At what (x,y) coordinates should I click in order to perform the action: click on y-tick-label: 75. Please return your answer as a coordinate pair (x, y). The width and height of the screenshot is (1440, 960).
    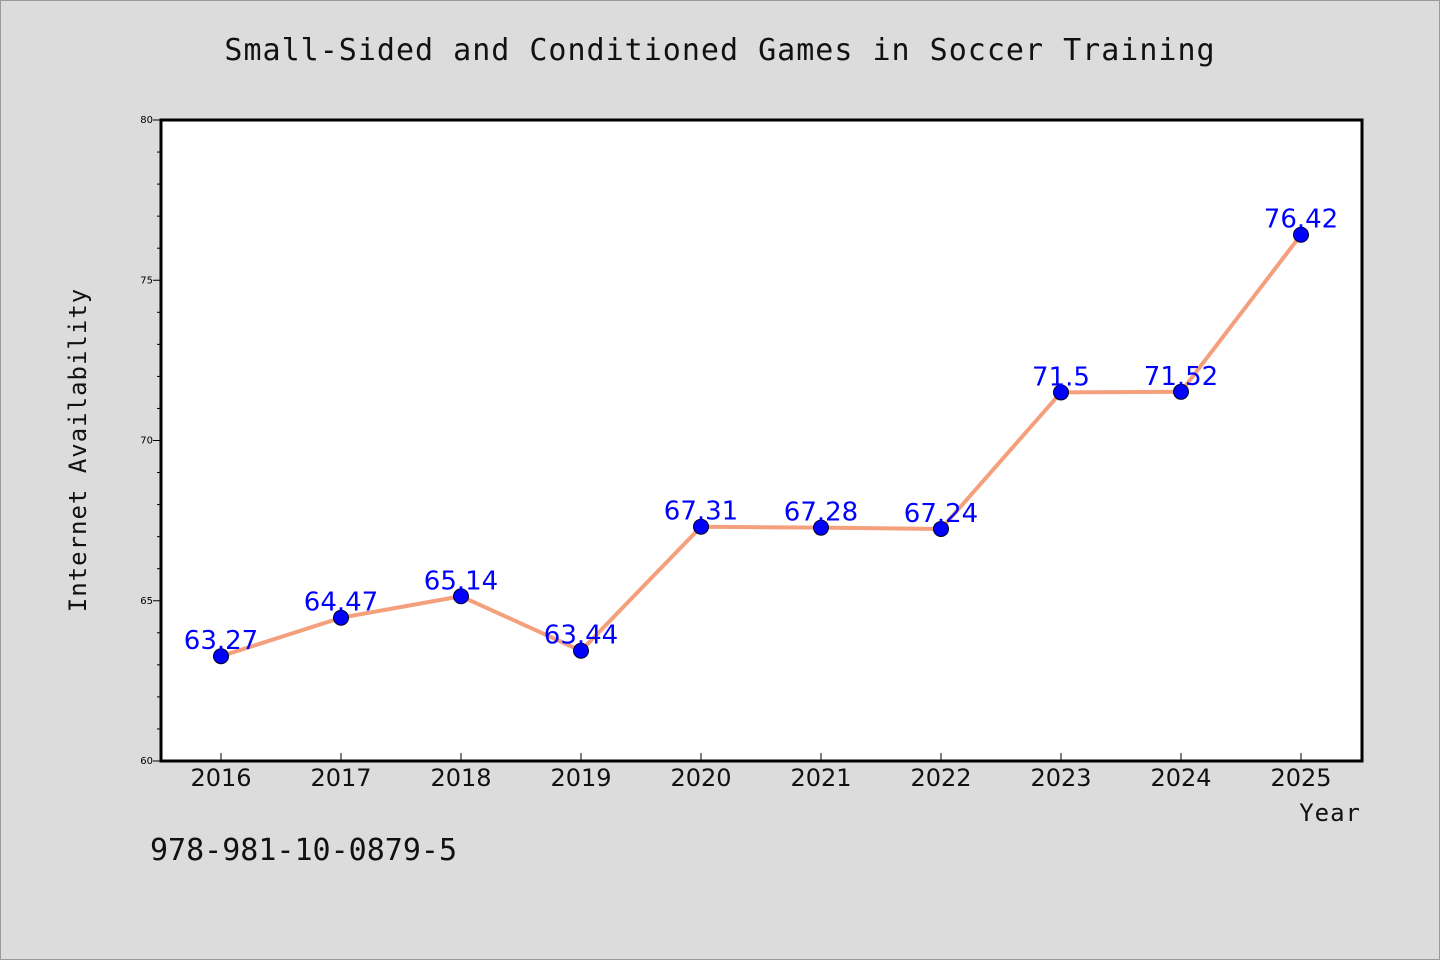
    Looking at the image, I should click on (146, 280).